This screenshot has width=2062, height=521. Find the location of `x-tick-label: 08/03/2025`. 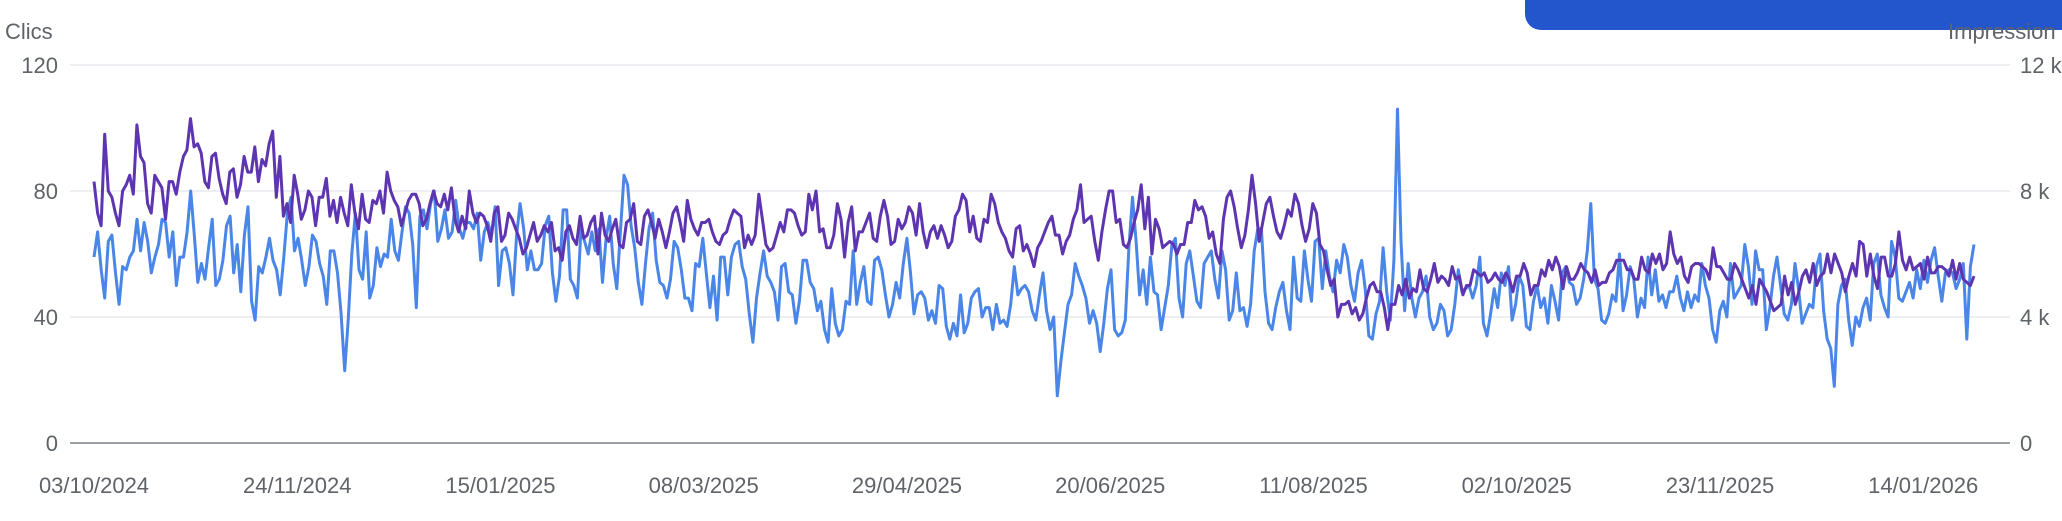

x-tick-label: 08/03/2025 is located at coordinates (704, 485).